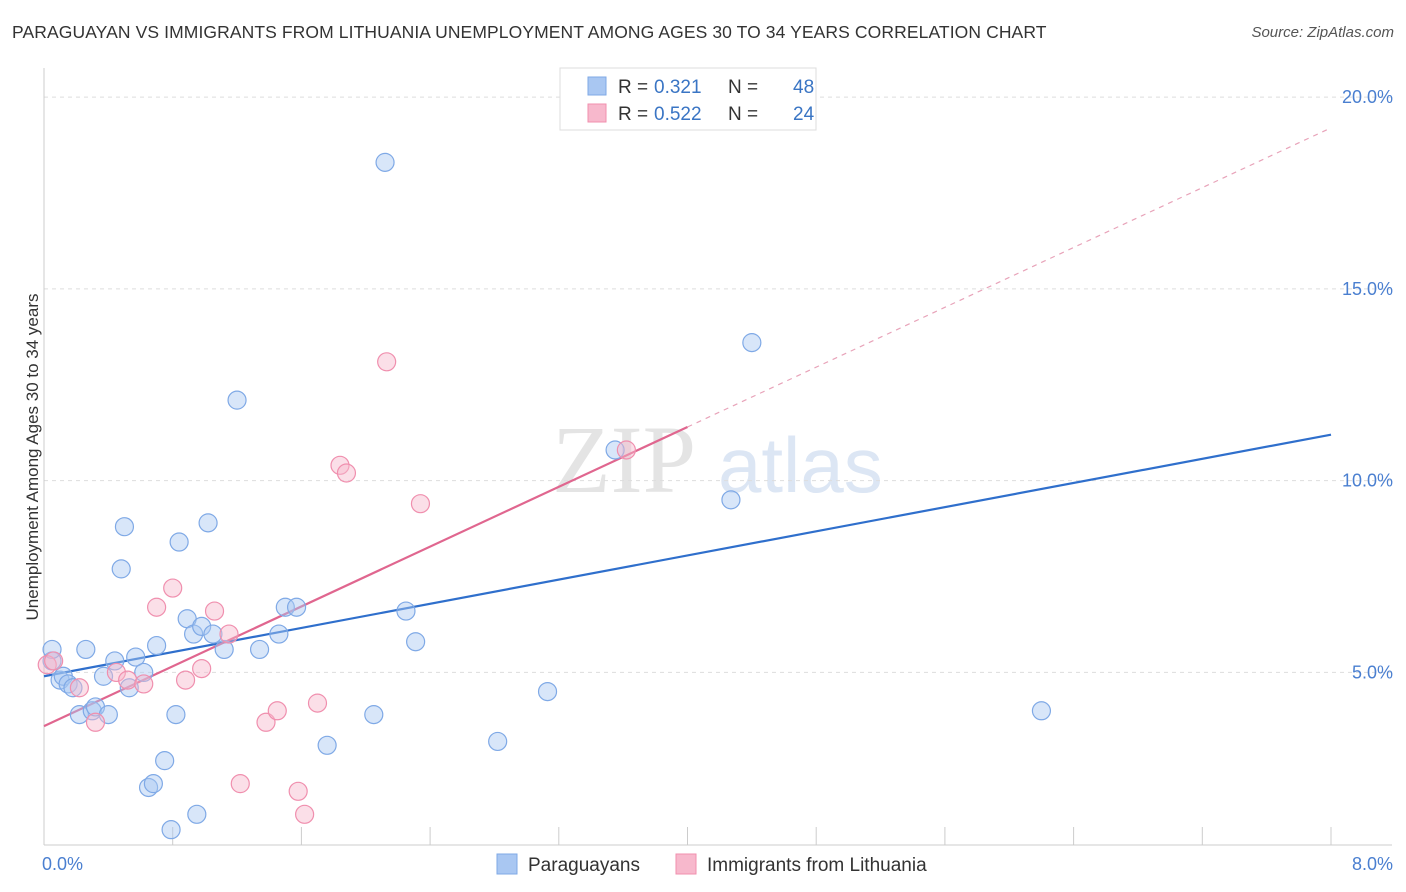  I want to click on bottom-legend-label-1: Immigrants from Lithuania, so click(817, 865).